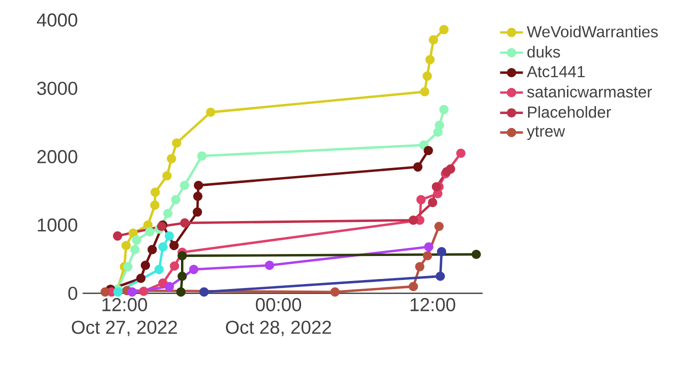 Image resolution: width=680 pixels, height=376 pixels. I want to click on y-tick-label: 3000, so click(57, 88).